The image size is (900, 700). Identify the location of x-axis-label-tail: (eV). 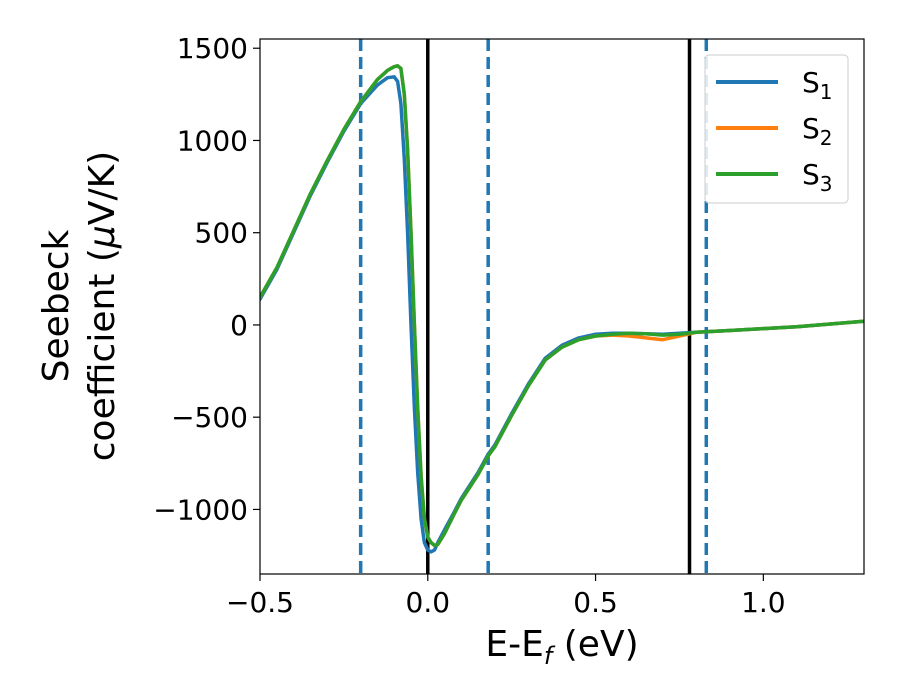
(595, 644).